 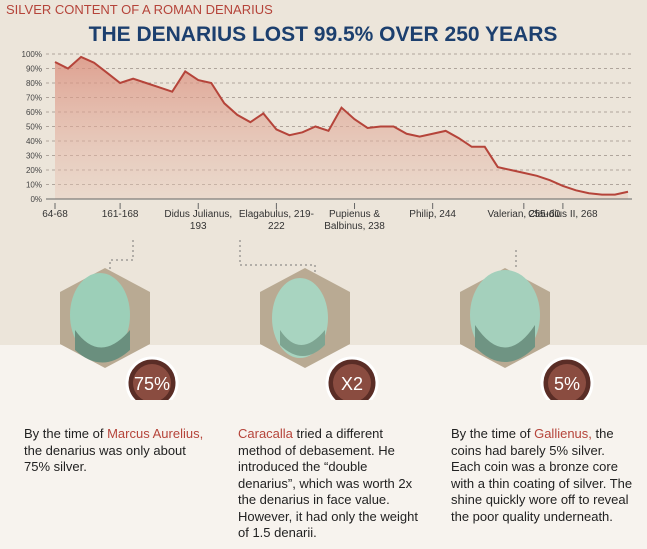 I want to click on y-tick-label: 10%, so click(x=34, y=185).